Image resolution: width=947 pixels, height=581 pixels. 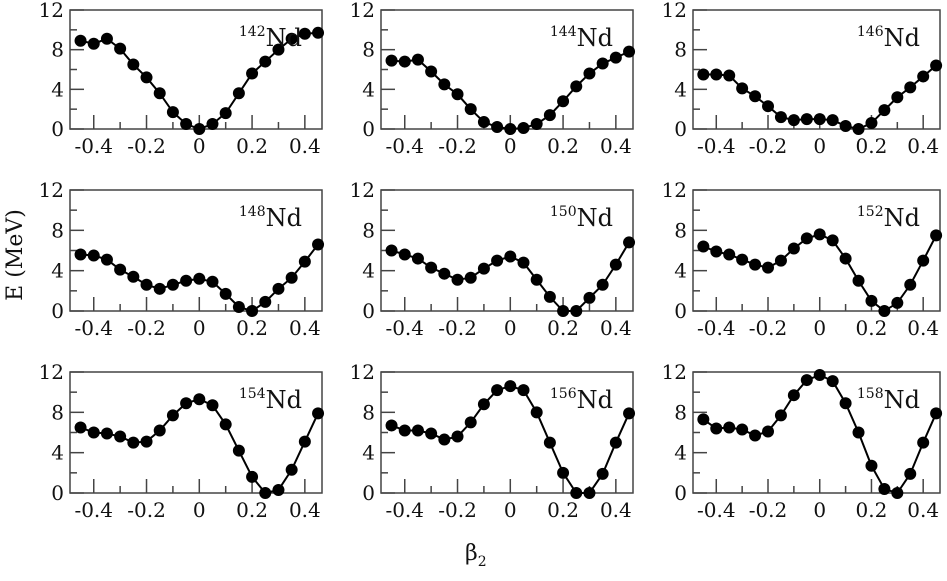 I want to click on nucleus-label: 142Nd, so click(x=270, y=38).